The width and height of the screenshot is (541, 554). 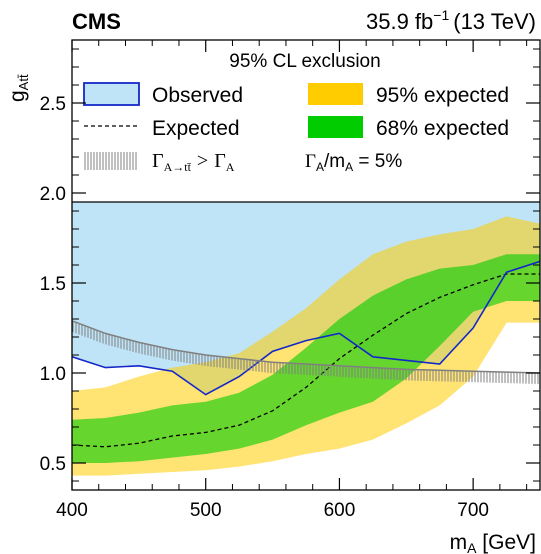 I want to click on x-tick-label: 400, so click(x=72, y=510).